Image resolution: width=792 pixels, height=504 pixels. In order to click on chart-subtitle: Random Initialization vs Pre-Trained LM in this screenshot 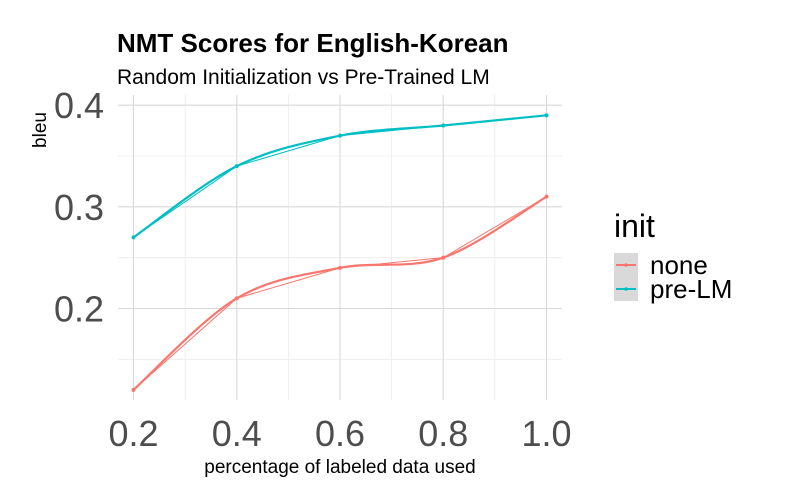, I will do `click(303, 77)`.